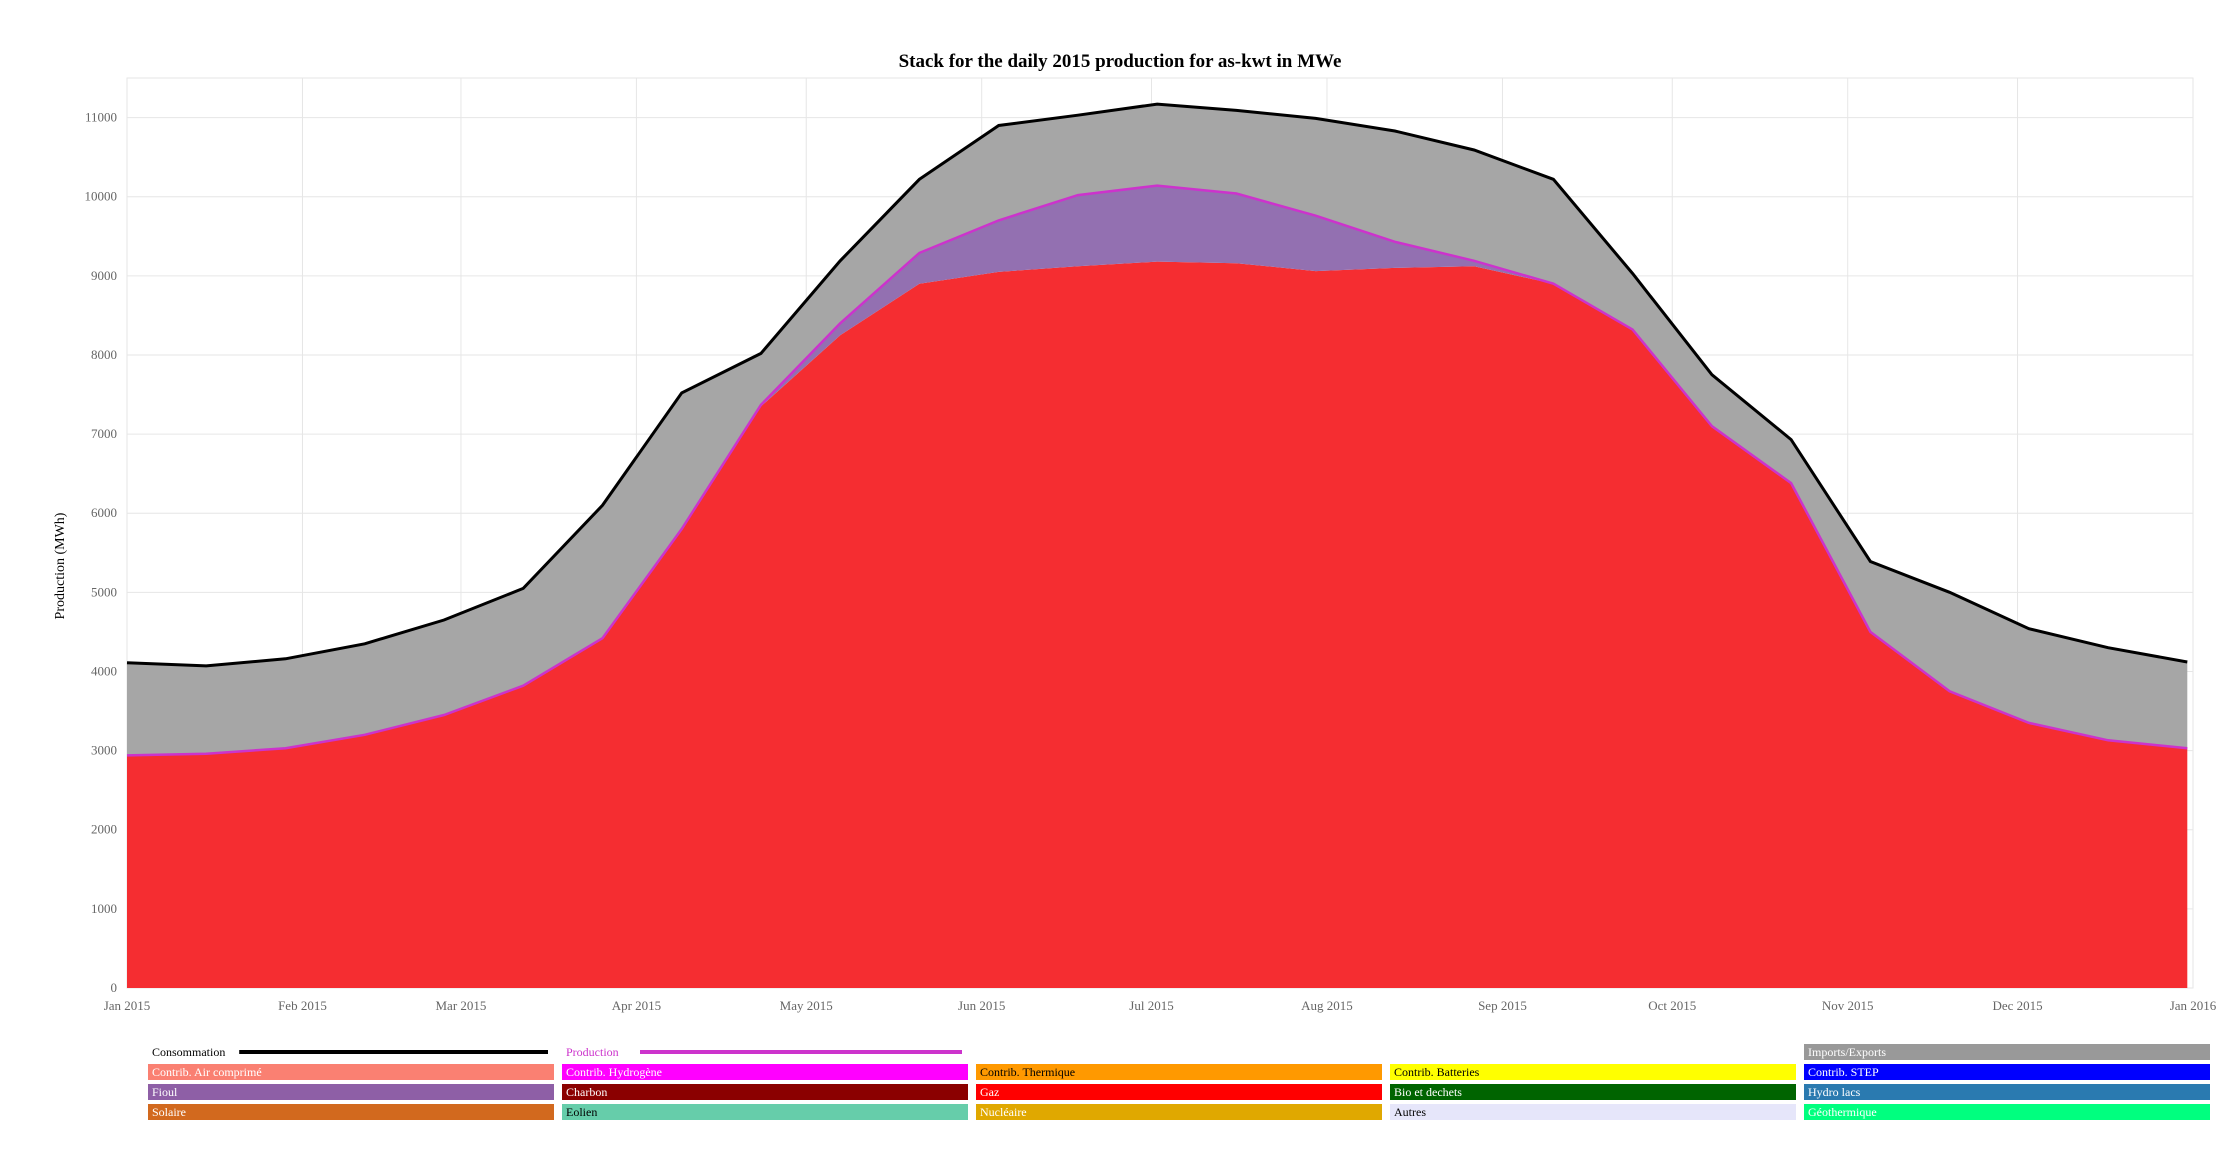  What do you see at coordinates (1151, 1005) in the screenshot?
I see `x-tick-label: Jul 2015` at bounding box center [1151, 1005].